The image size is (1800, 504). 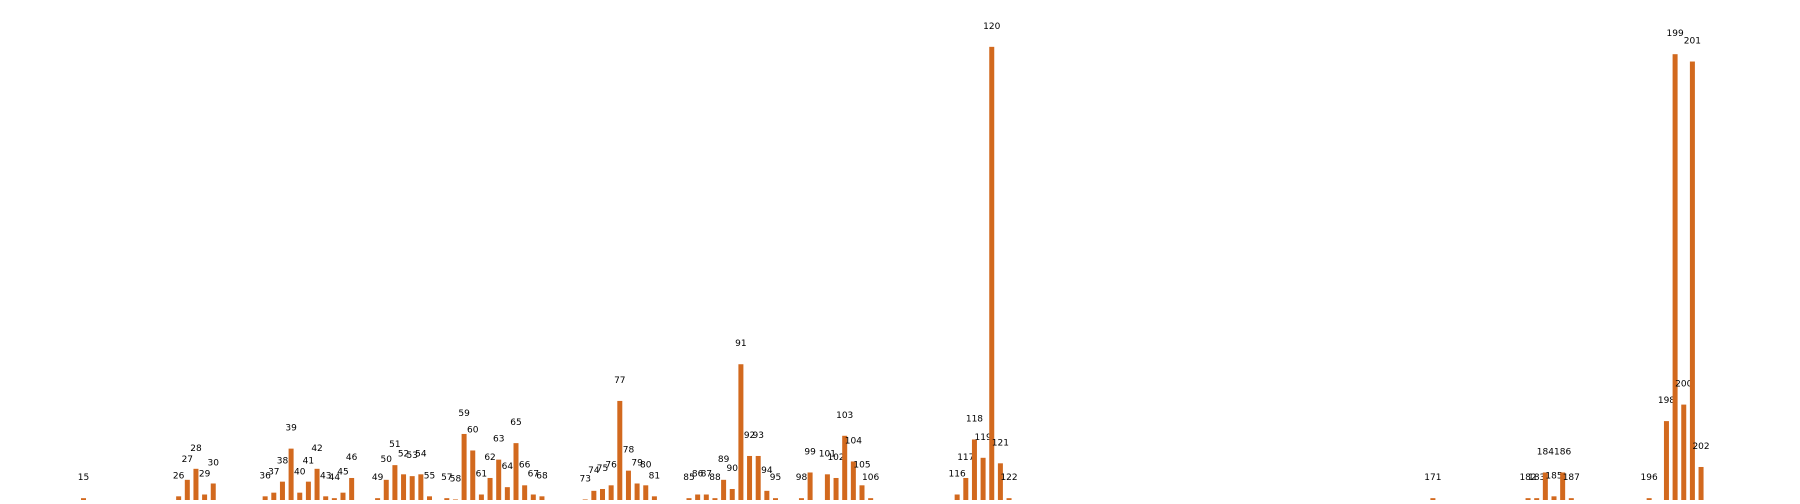 I want to click on bar-label-64: 64, so click(x=508, y=467).